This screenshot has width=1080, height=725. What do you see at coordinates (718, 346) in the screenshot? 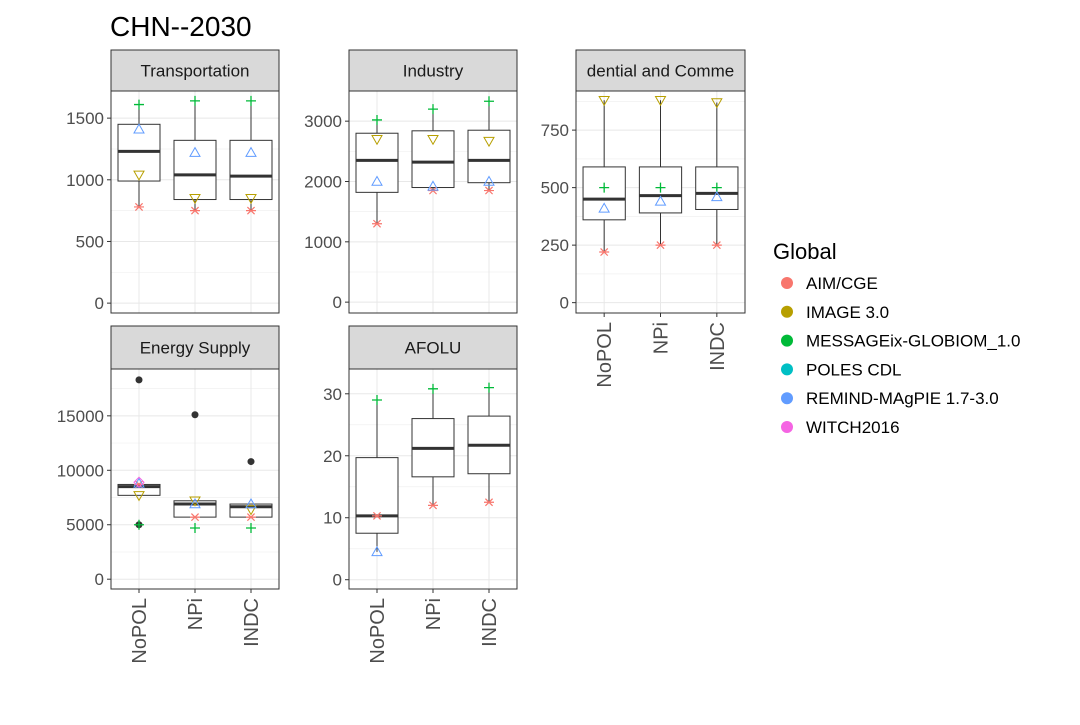
I see `x-tick-label: INDC` at bounding box center [718, 346].